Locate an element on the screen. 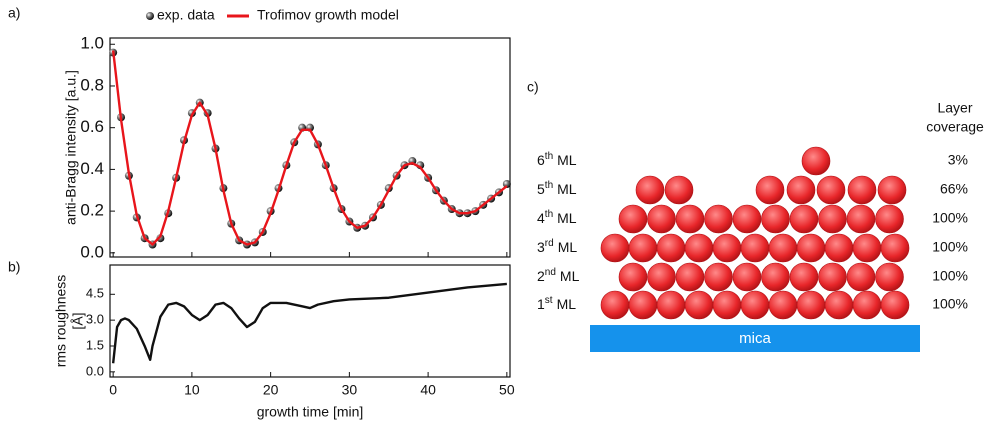  substrate-label: mica is located at coordinates (755, 338).